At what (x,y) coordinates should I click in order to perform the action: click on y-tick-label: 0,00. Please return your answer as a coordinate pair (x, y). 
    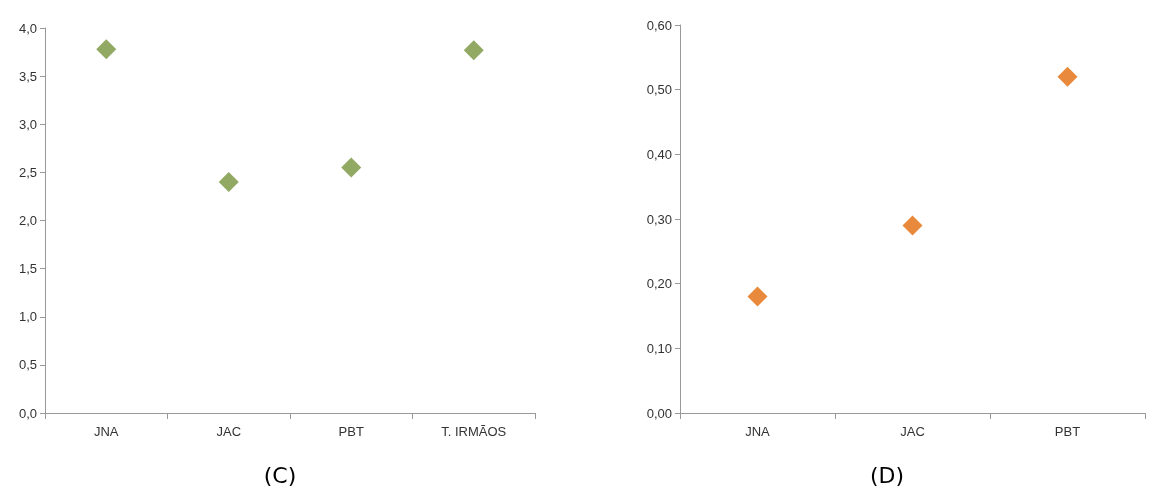
    Looking at the image, I should click on (659, 413).